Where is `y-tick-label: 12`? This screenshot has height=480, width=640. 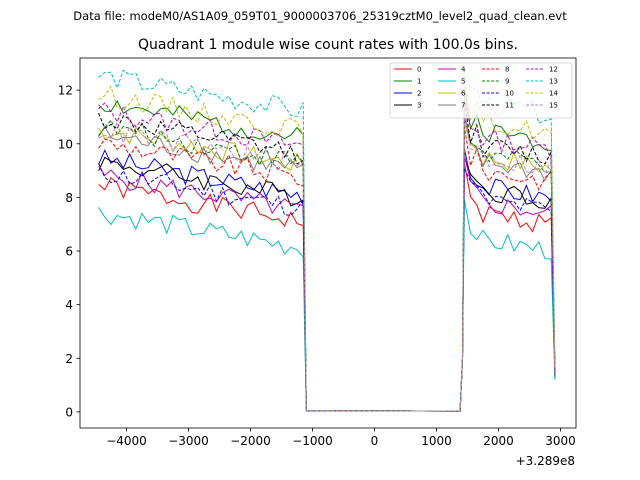
y-tick-label: 12 is located at coordinates (65, 91).